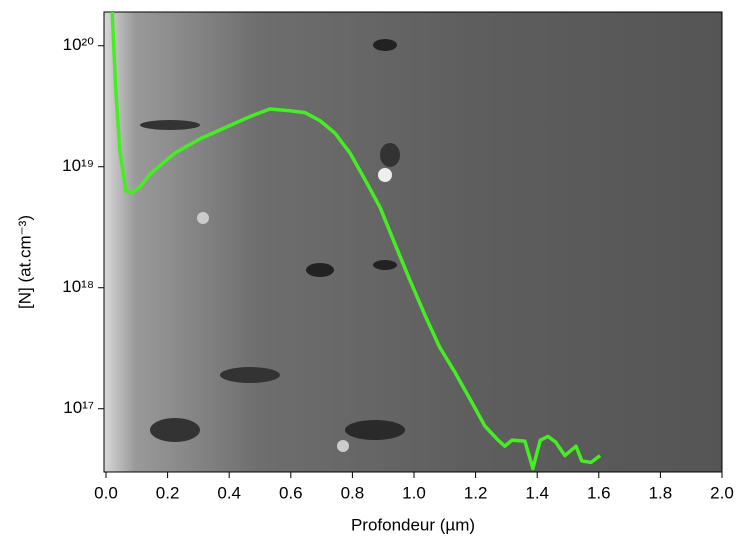 The image size is (739, 550). I want to click on x-axis-label: Profondeur (µm), so click(413, 524).